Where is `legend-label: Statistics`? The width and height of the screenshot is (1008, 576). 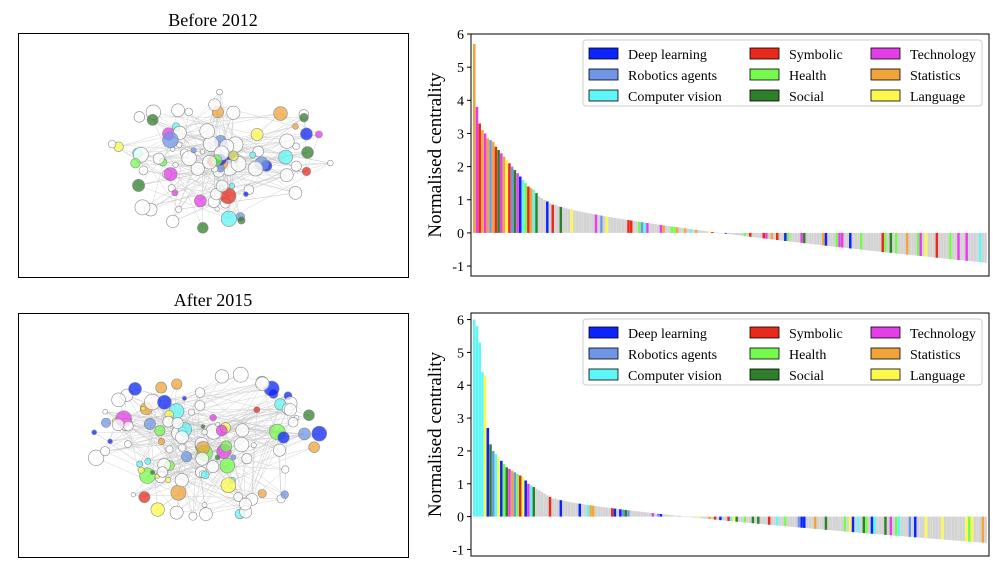 legend-label: Statistics is located at coordinates (935, 76).